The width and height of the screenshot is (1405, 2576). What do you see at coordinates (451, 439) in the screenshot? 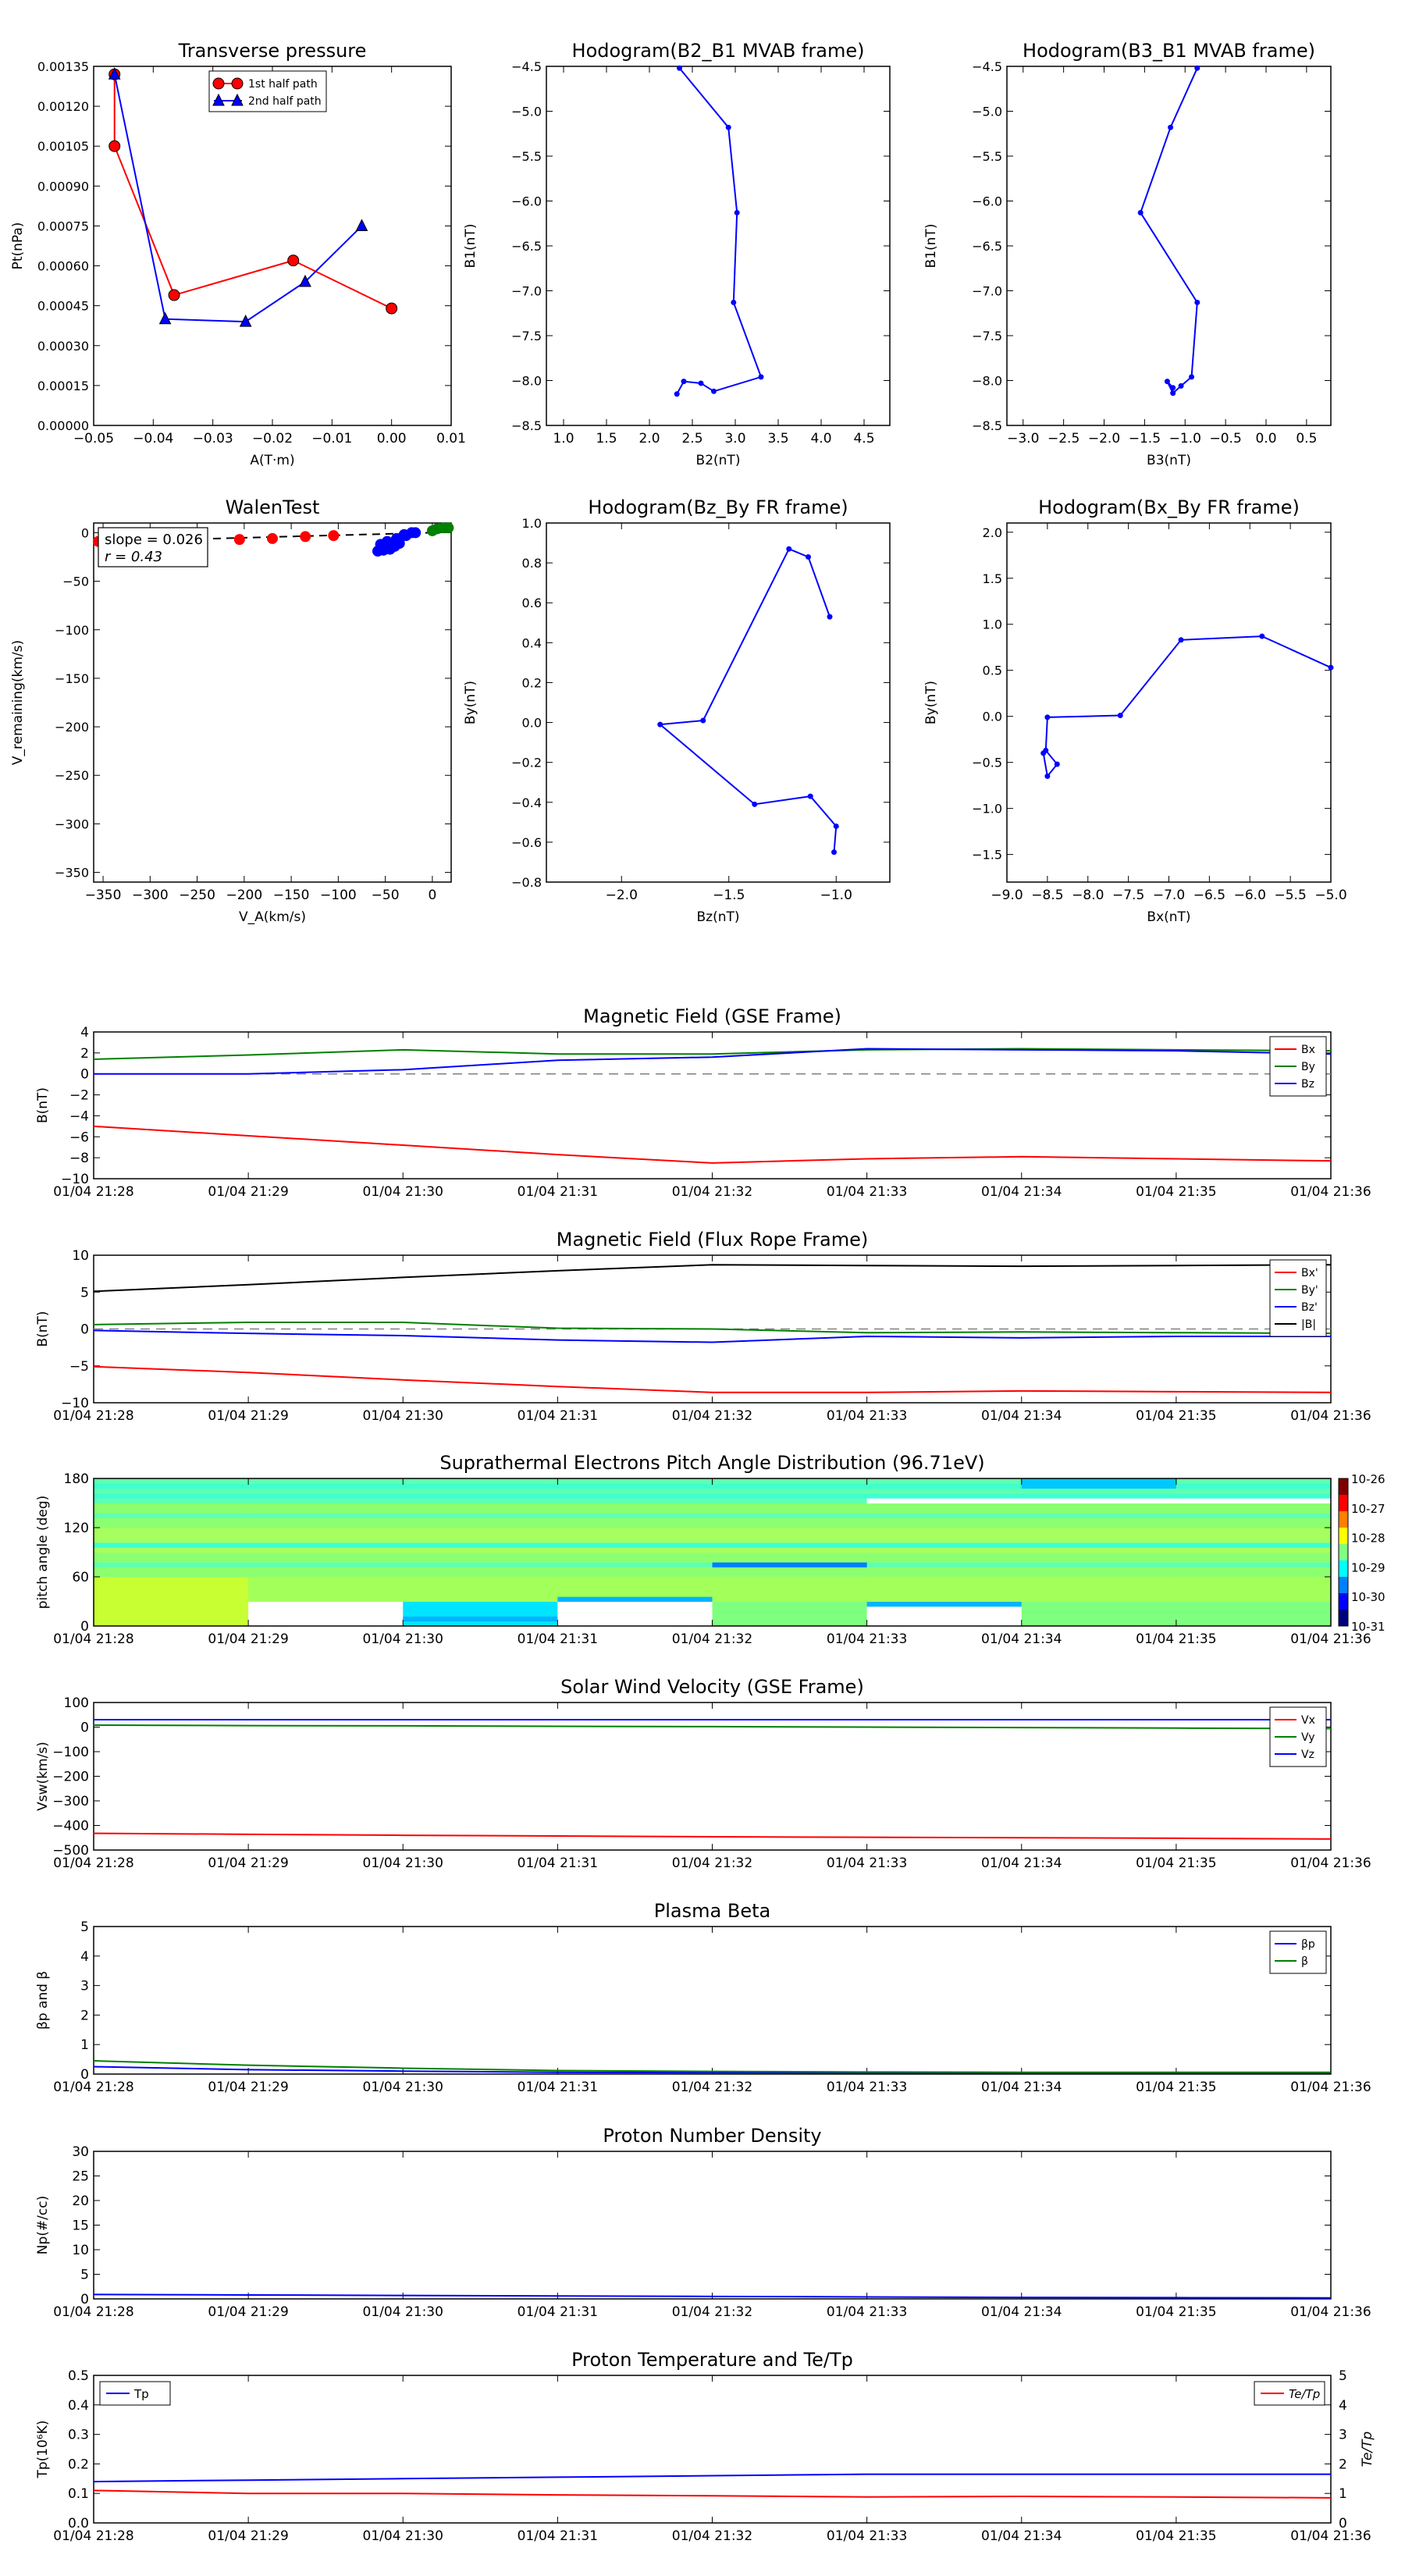
I see `x-tick-label: 0.01` at bounding box center [451, 439].